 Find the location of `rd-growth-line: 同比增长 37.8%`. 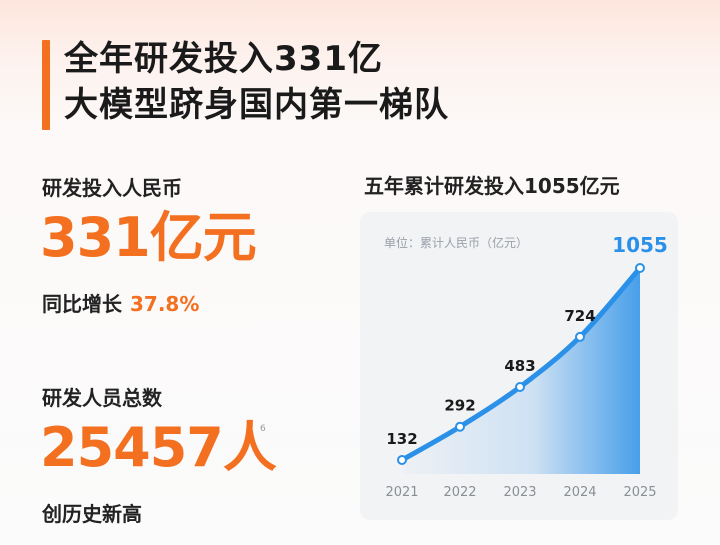

rd-growth-line: 同比增长 37.8% is located at coordinates (120, 302).